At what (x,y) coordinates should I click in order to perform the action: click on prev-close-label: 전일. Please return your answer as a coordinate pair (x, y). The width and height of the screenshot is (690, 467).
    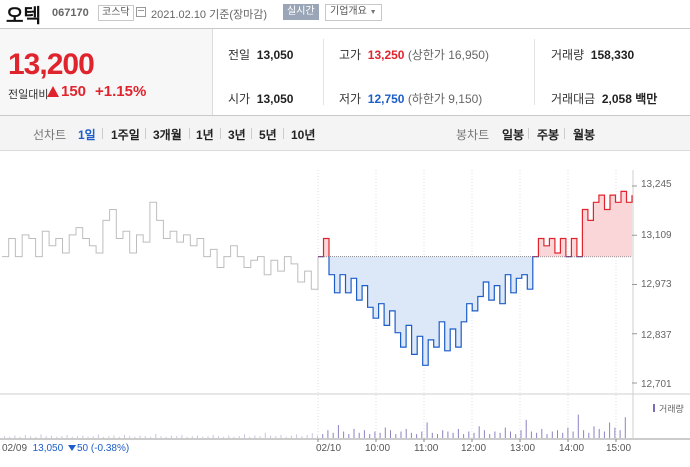
    Looking at the image, I should click on (239, 55).